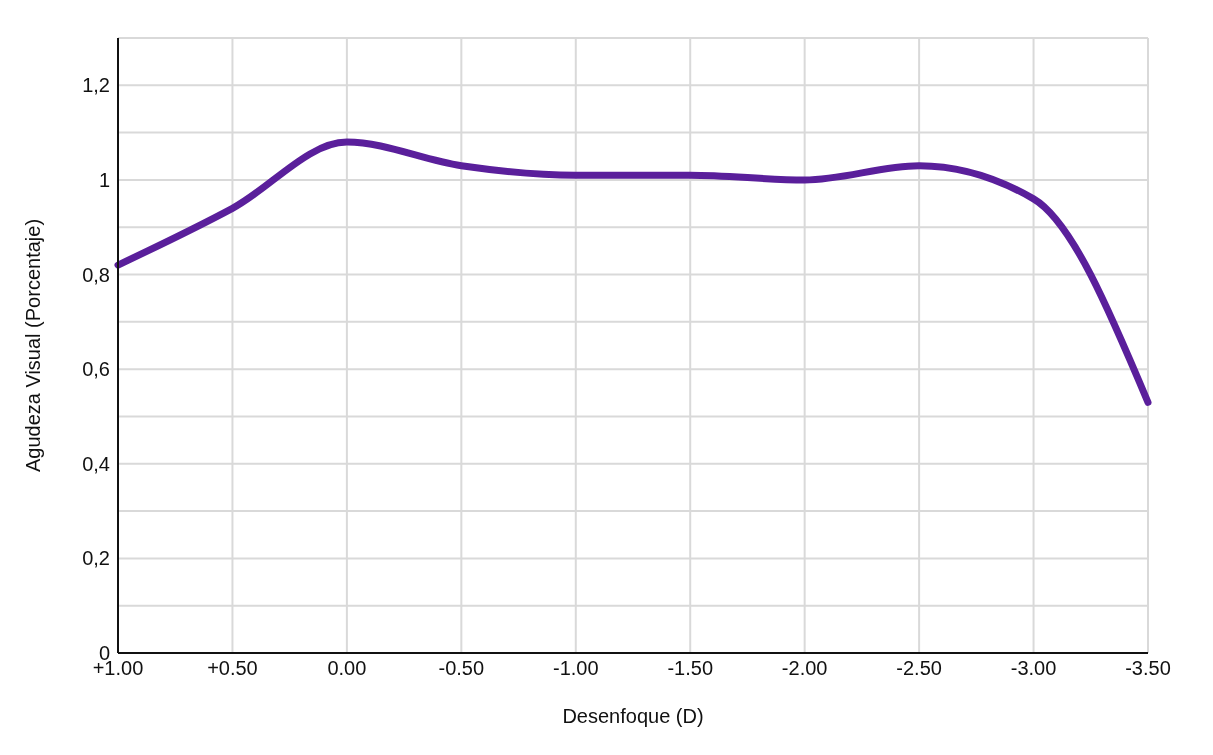 This screenshot has height=755, width=1213. What do you see at coordinates (919, 668) in the screenshot?
I see `x-tick-label: -2.50` at bounding box center [919, 668].